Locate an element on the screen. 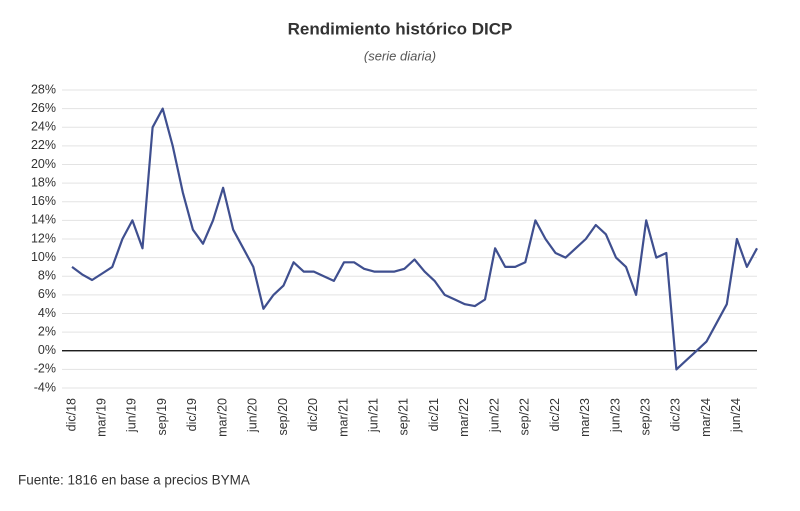 This screenshot has height=511, width=800. y-tick-label: 22% is located at coordinates (43, 145).